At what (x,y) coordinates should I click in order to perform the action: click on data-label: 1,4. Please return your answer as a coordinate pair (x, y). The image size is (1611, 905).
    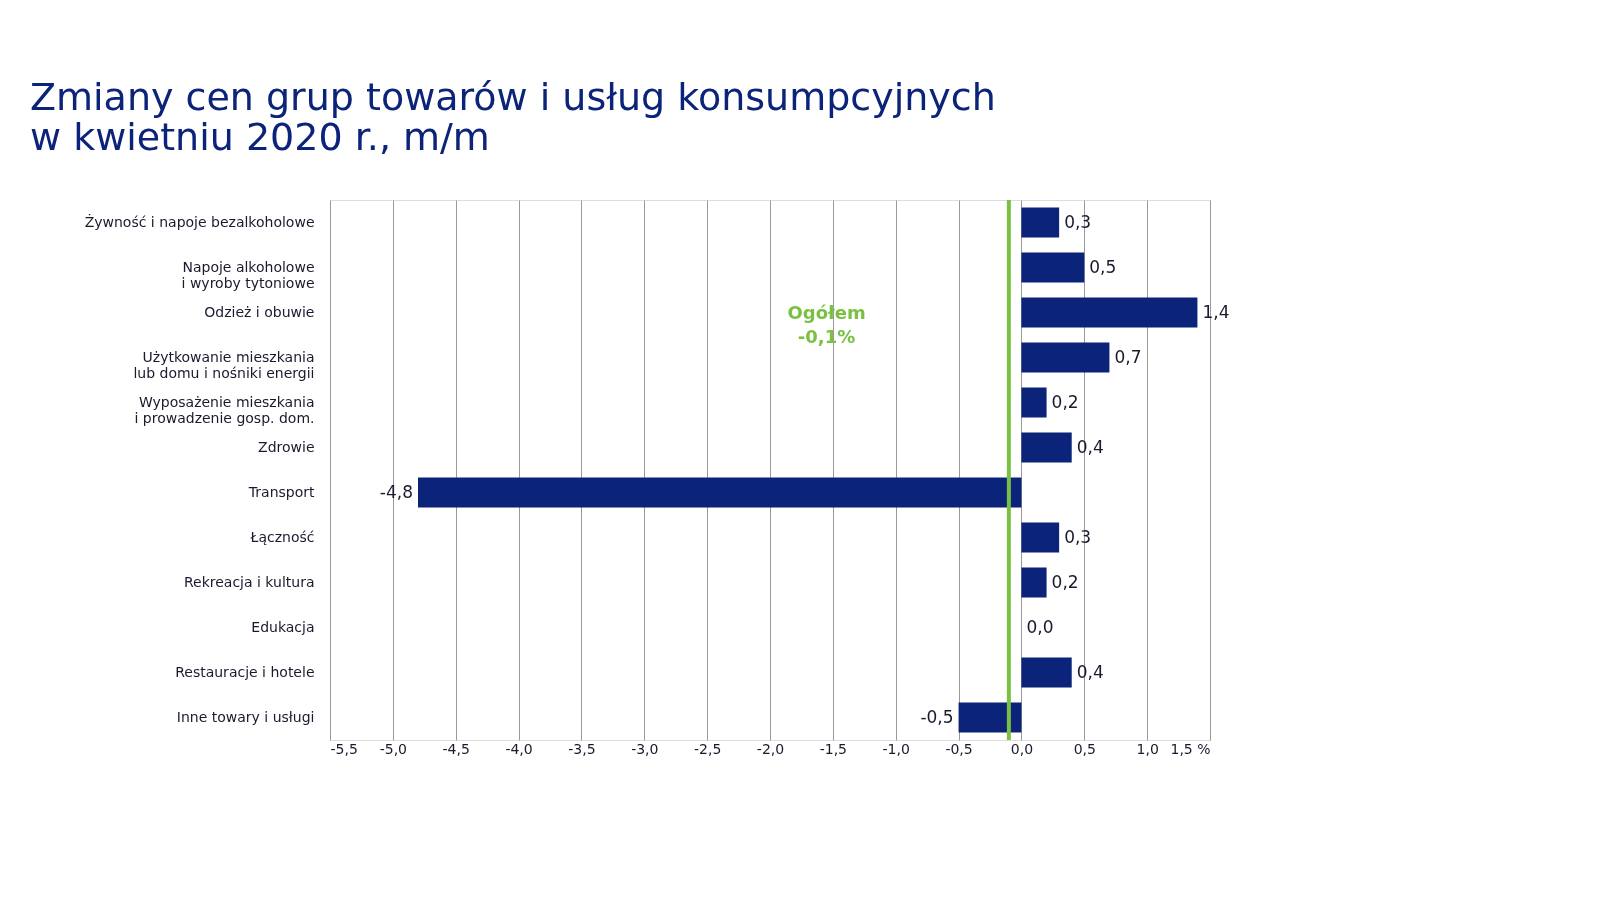
    Looking at the image, I should click on (1216, 311).